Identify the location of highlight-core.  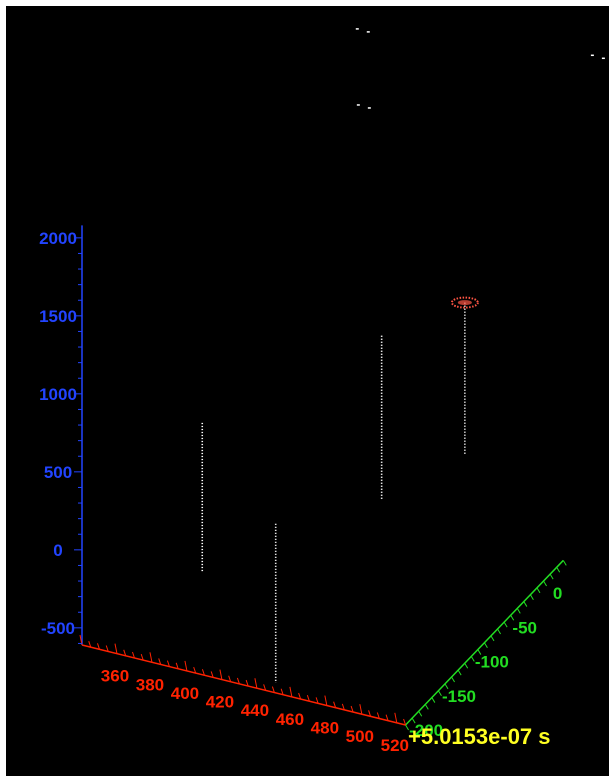
(464, 303).